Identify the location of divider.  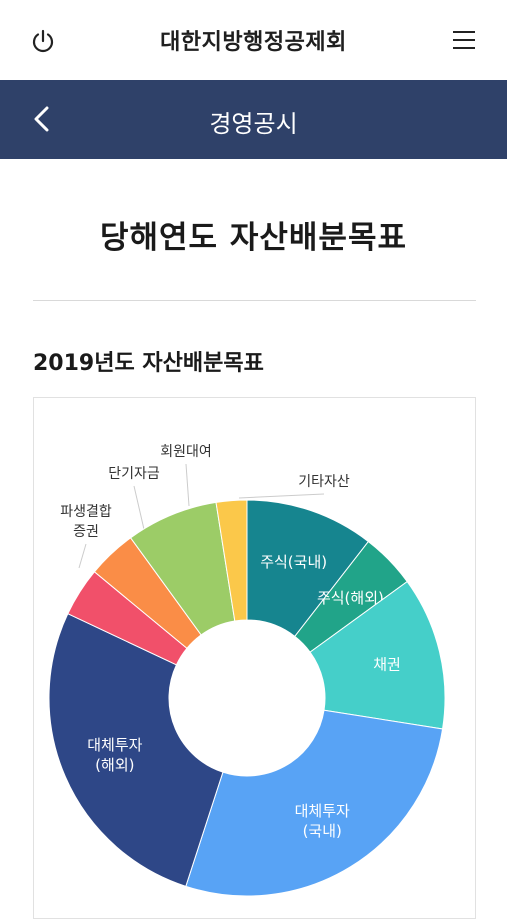
(254, 300).